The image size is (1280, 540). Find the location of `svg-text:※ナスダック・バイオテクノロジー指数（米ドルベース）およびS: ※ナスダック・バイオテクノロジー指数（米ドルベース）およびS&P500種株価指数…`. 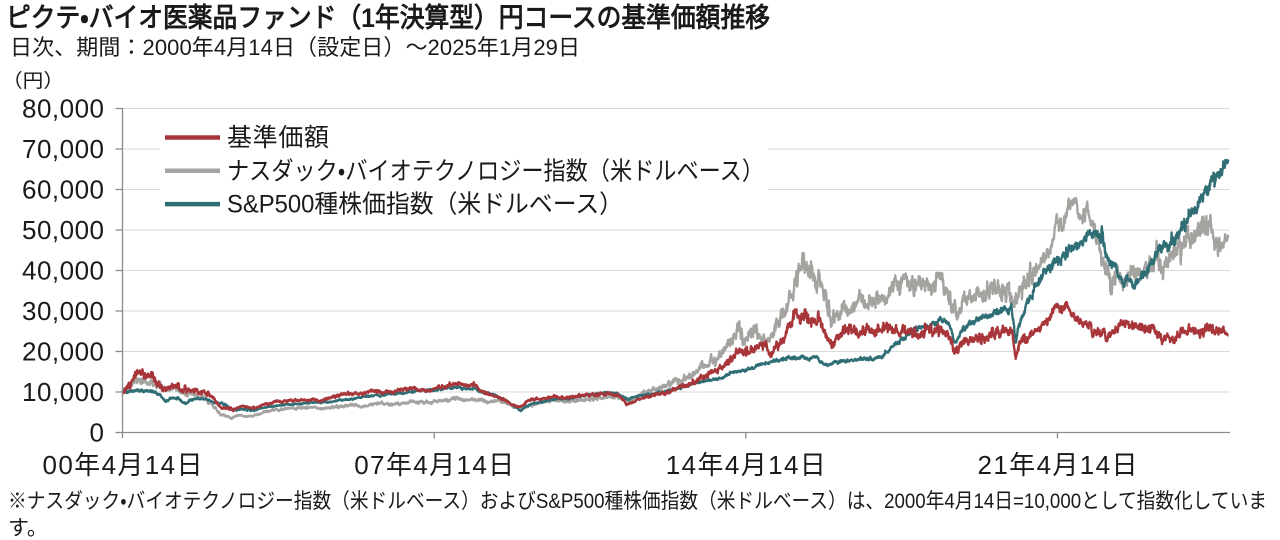

svg-text:※ナスダック・バイオテクノロジー指数（米ドルベース）およびS: ※ナスダック・バイオテクノロジー指数（米ドルベース）およびS&P500種株価指数… is located at coordinates (637, 501).